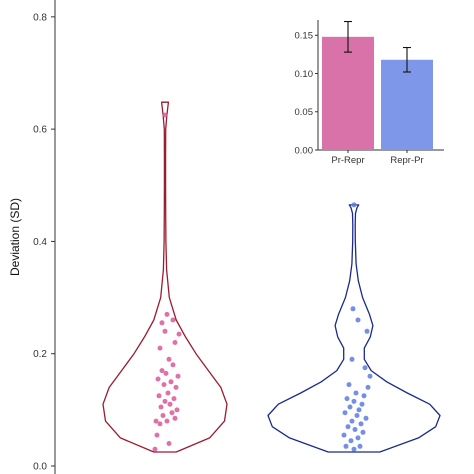 This screenshot has width=474, height=474. Describe the element at coordinates (306, 93) in the screenshot. I see `inset-y-axis-ticks: 0.00 0.05 0.10 0.15` at that location.